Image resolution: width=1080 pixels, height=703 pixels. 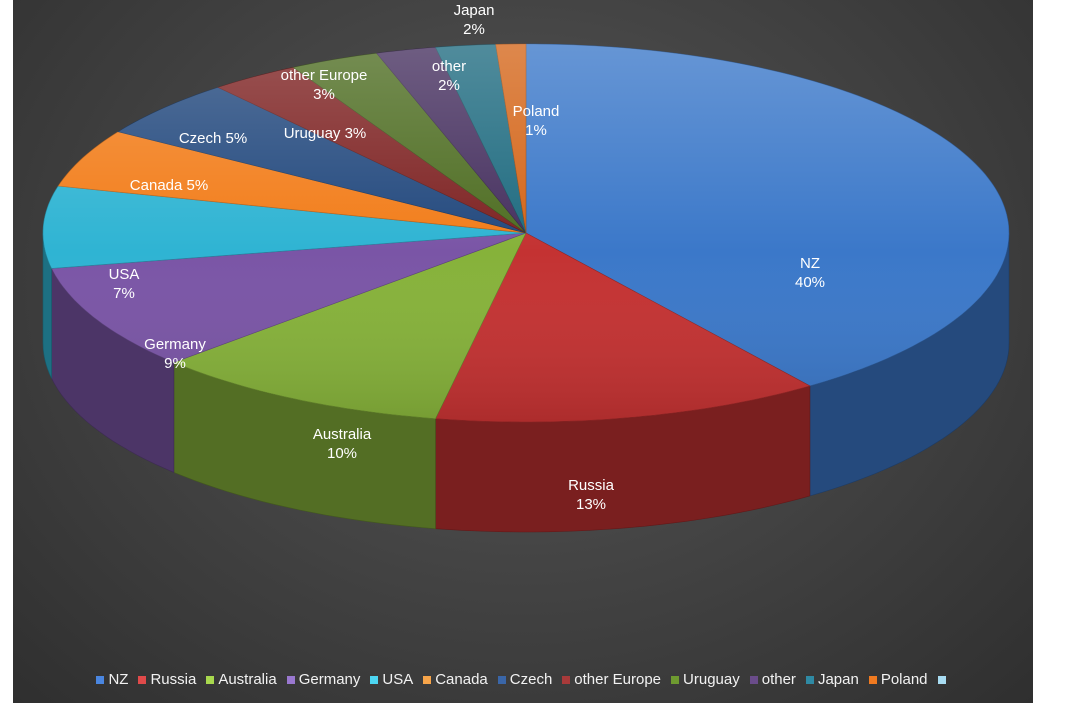 I want to click on legend-label: Canada, so click(x=461, y=679).